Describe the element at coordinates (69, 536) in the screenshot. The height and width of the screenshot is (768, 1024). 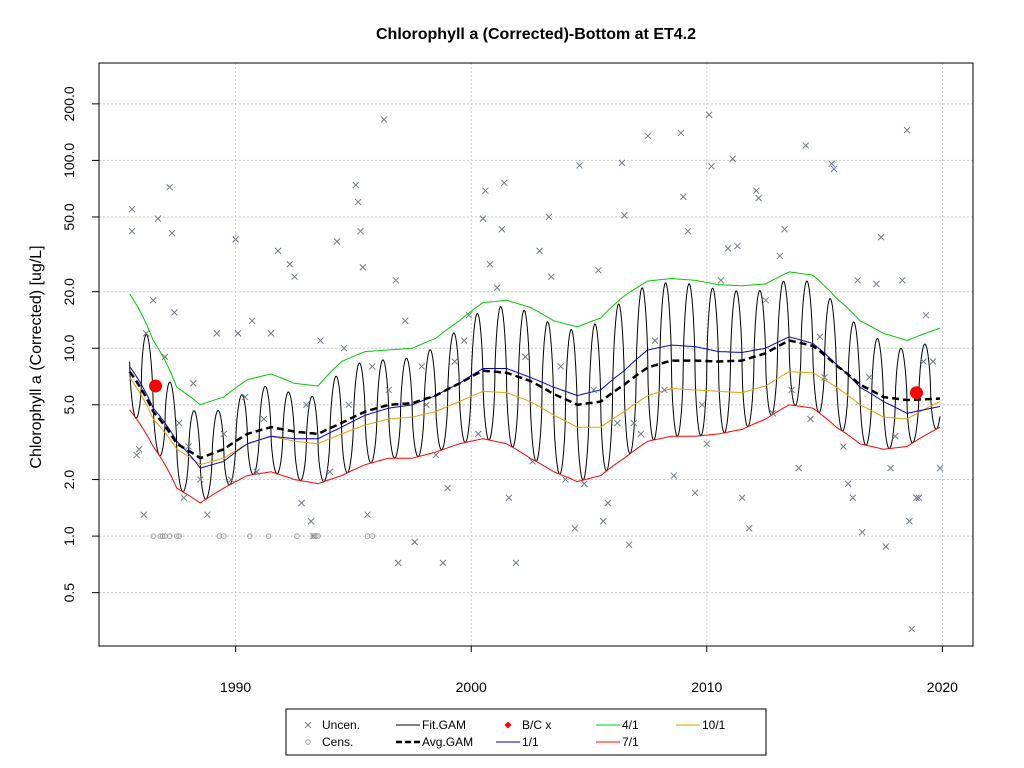
I see `y-tick-label: 1.0` at that location.